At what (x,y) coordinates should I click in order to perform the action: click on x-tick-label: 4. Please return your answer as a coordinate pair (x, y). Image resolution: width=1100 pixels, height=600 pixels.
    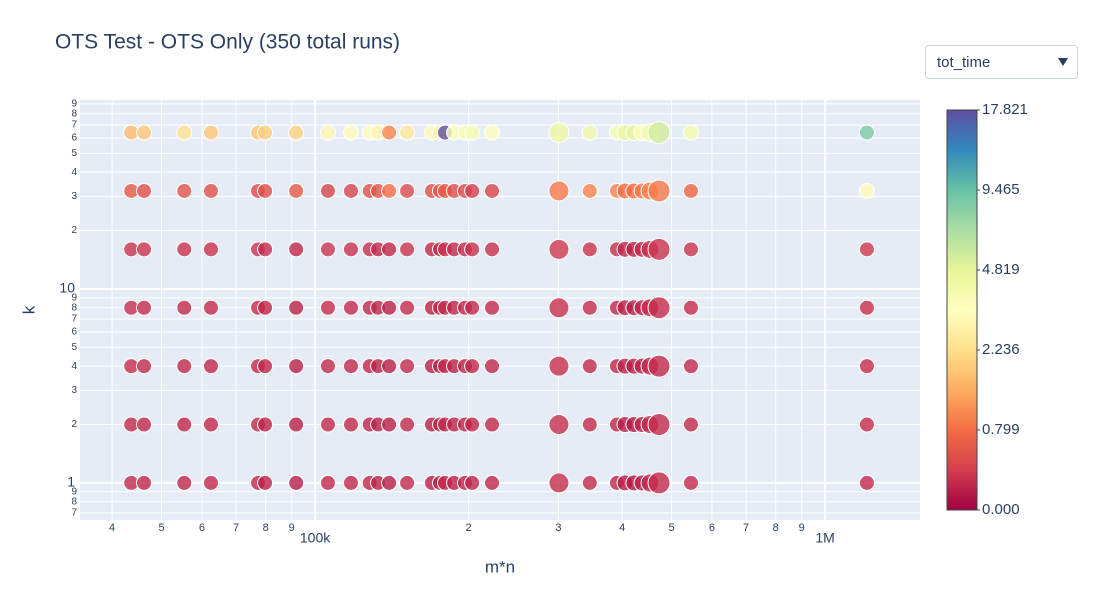
    Looking at the image, I should click on (112, 528).